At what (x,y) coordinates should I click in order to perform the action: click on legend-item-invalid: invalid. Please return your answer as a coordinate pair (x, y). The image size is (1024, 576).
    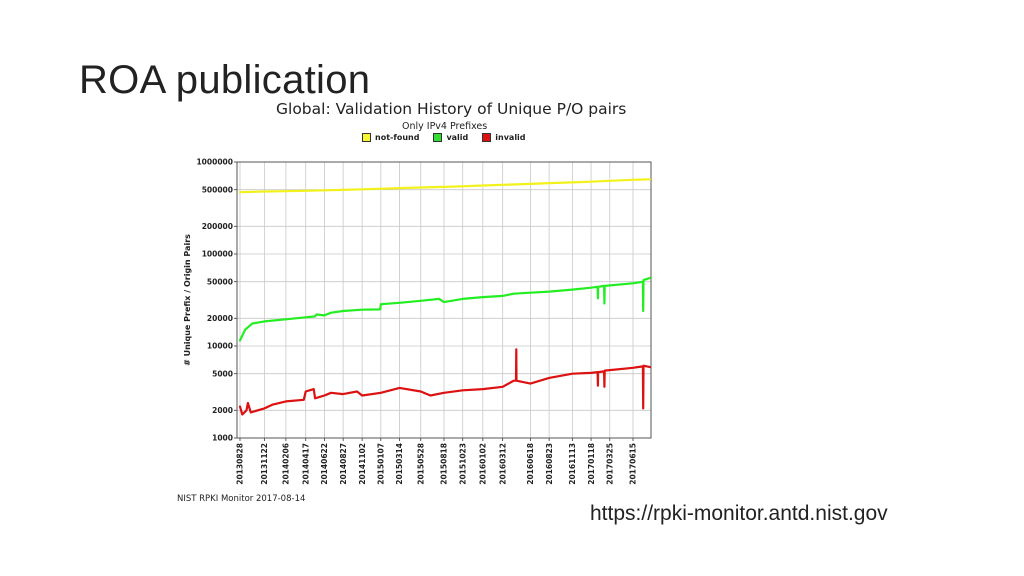
    Looking at the image, I should click on (504, 137).